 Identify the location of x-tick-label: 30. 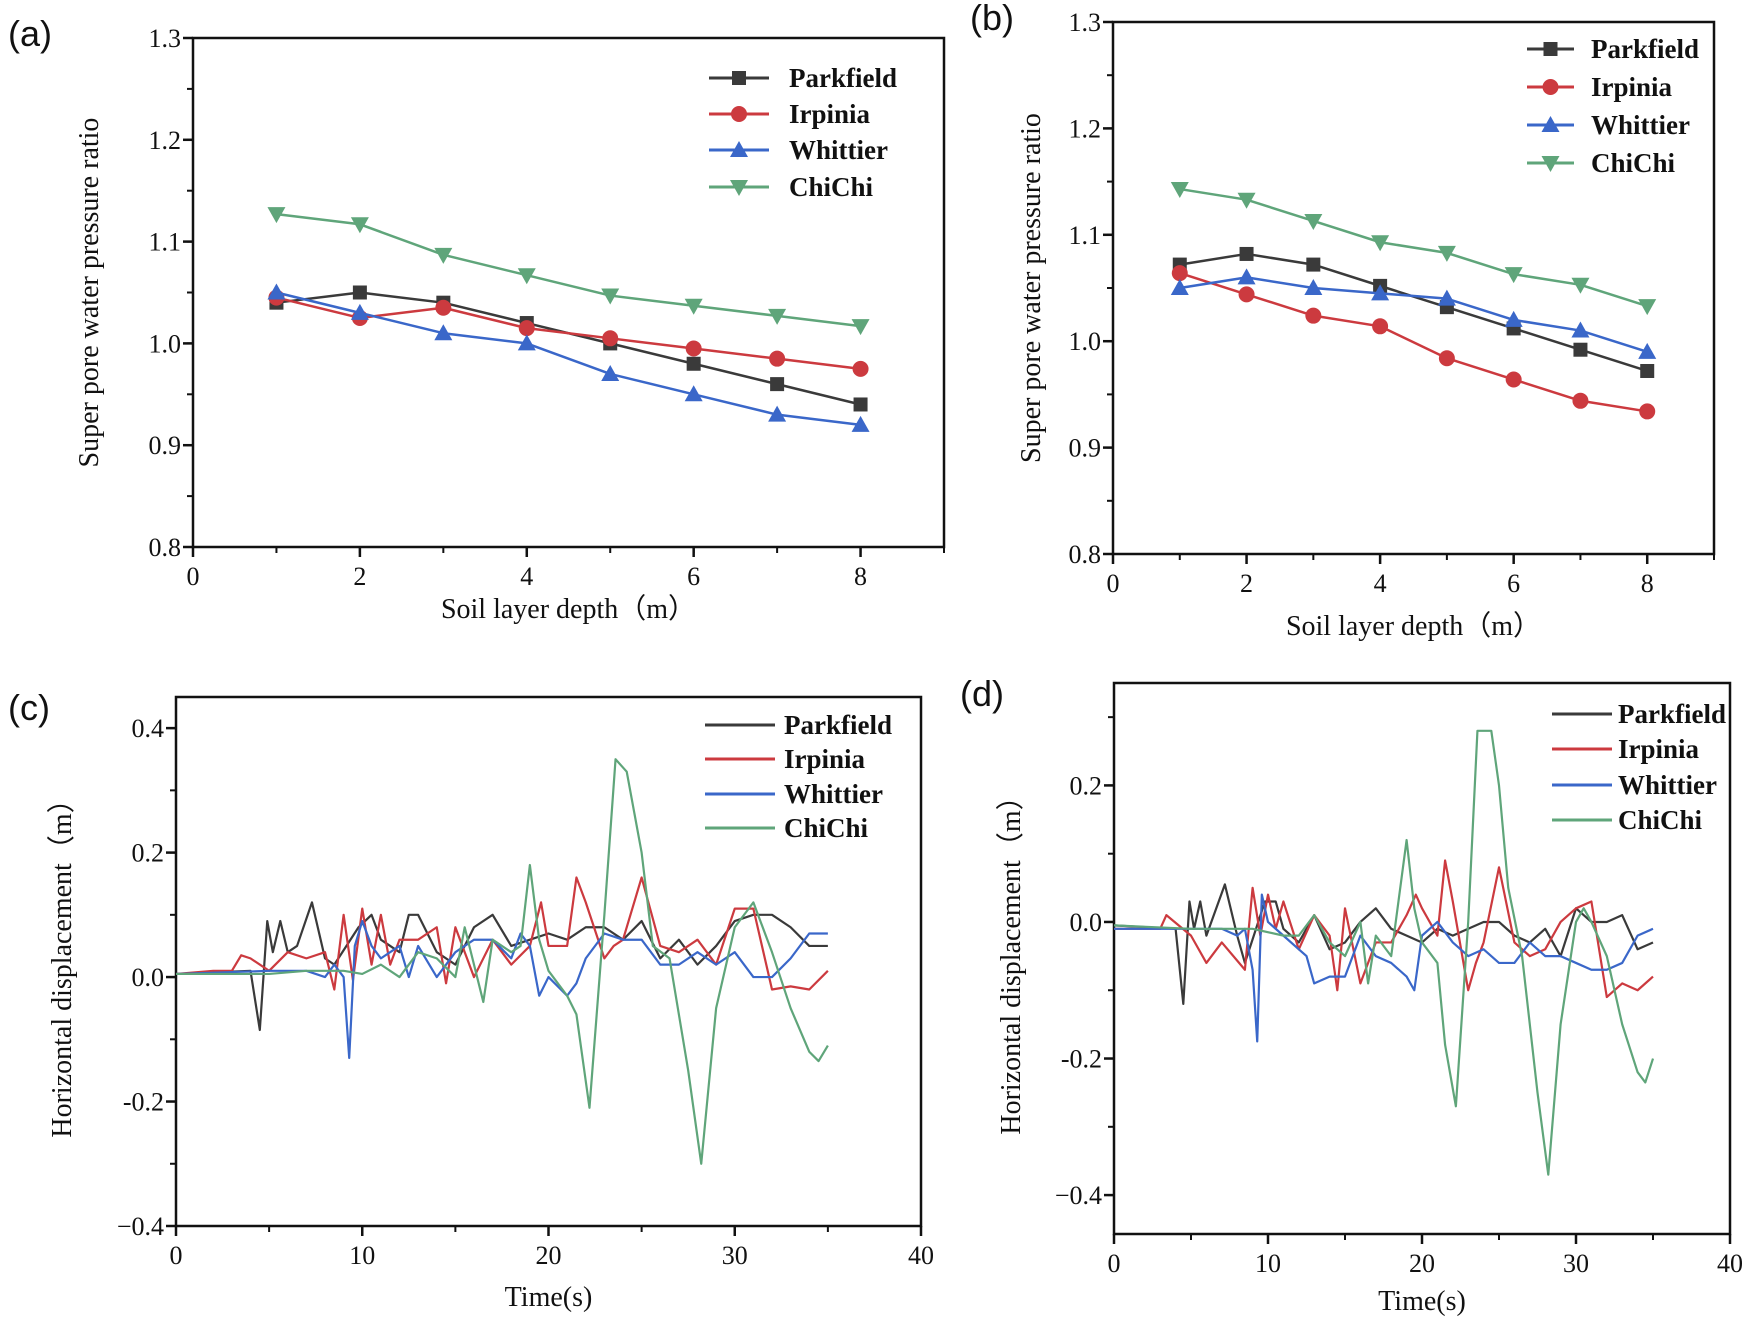
(735, 1255).